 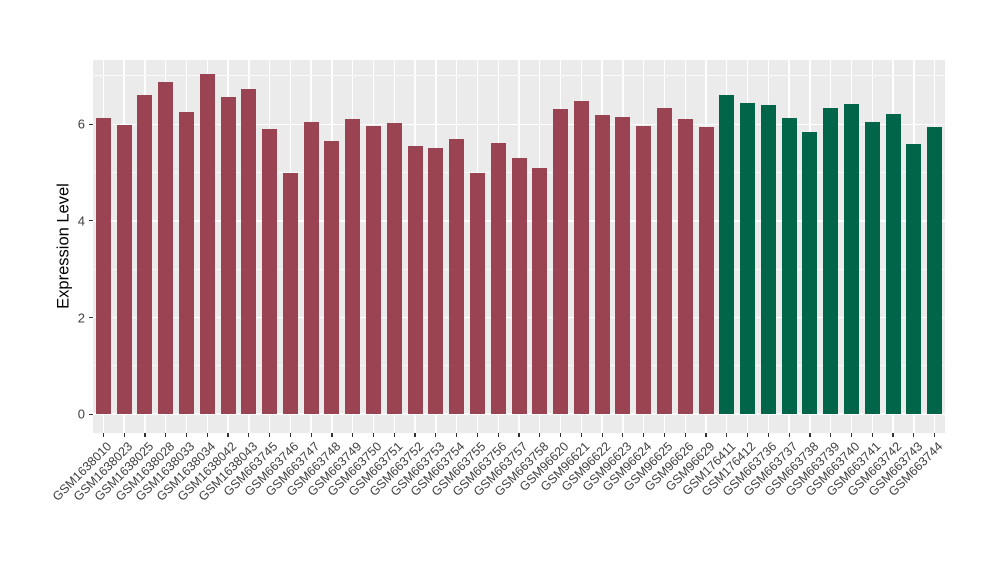 I want to click on x-tick-GSM663758, so click(x=540, y=435).